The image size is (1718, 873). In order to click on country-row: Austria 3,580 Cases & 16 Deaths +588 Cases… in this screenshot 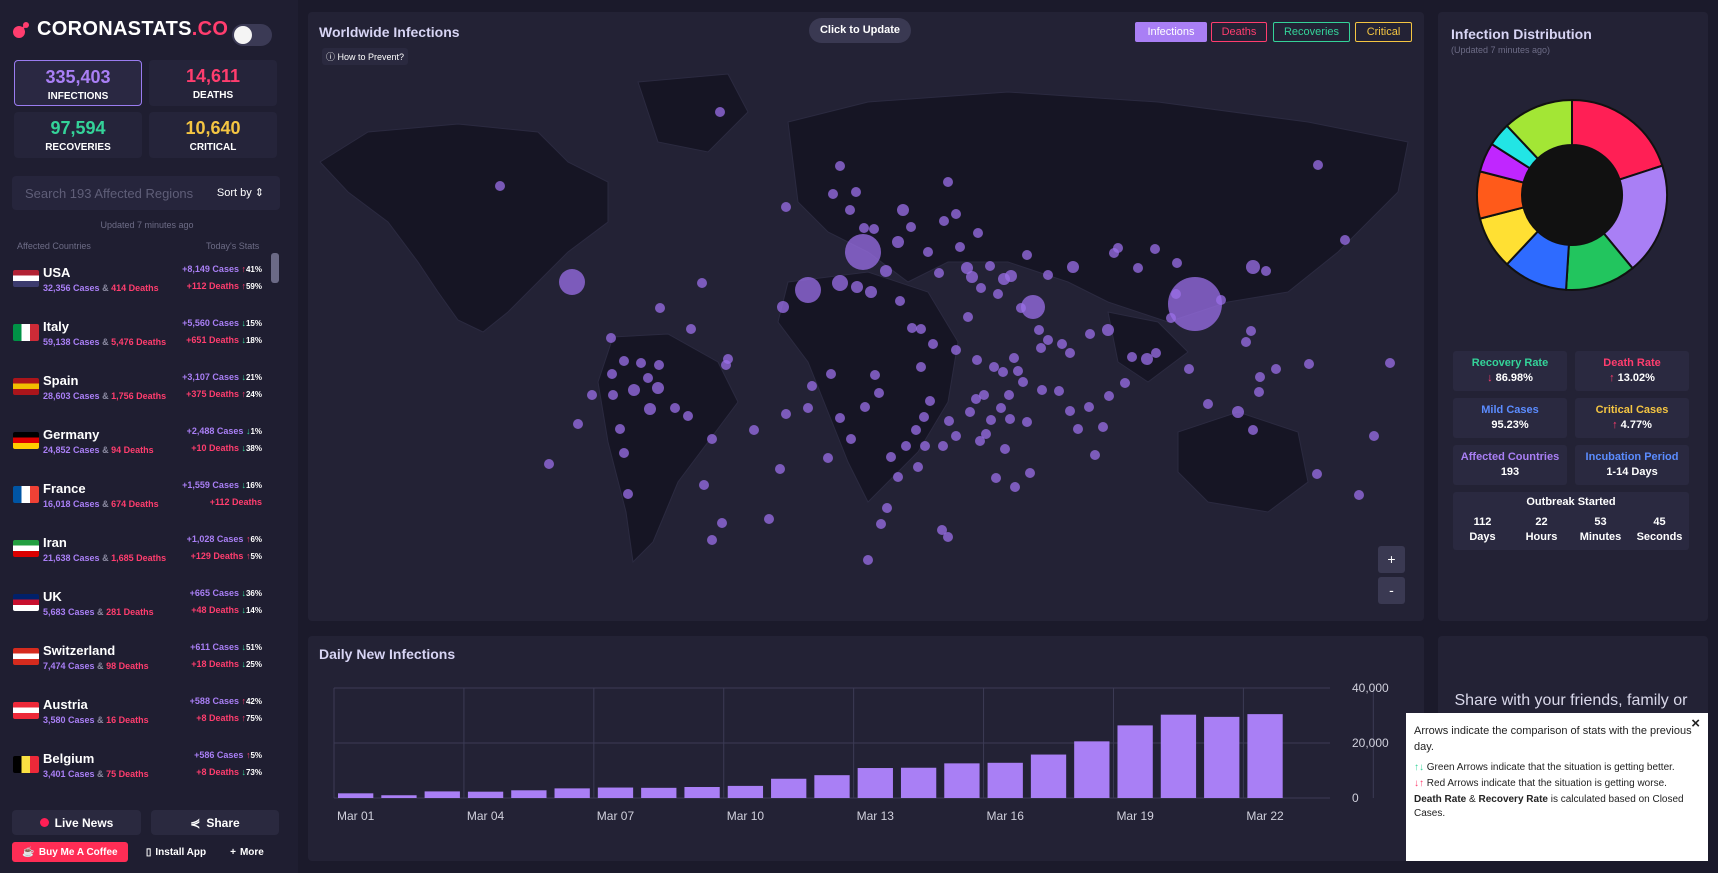, I will do `click(139, 712)`.